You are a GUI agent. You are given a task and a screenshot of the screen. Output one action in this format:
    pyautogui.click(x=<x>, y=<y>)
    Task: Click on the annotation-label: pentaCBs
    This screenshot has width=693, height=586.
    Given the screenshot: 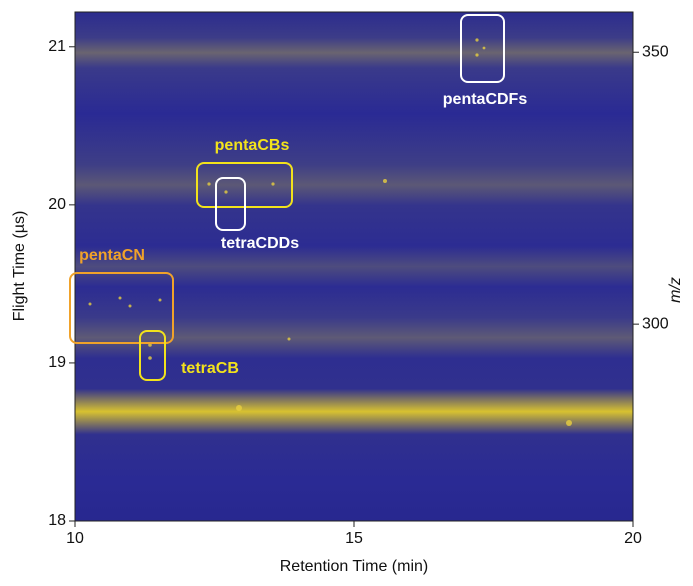 What is the action you would take?
    pyautogui.click(x=252, y=145)
    